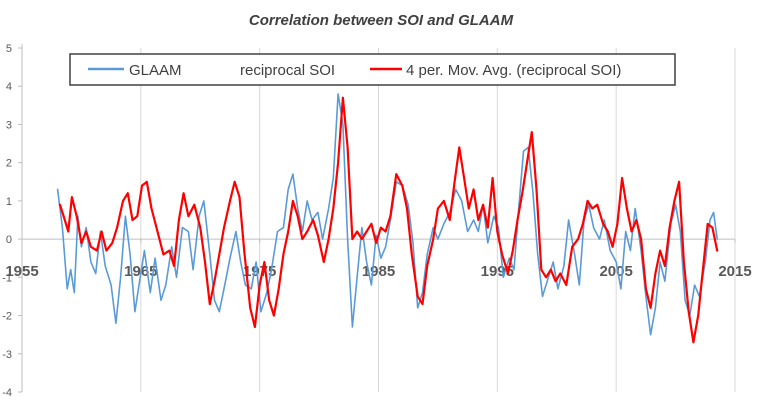 This screenshot has height=405, width=763. I want to click on y-tick-label-3: -1, so click(7, 278).